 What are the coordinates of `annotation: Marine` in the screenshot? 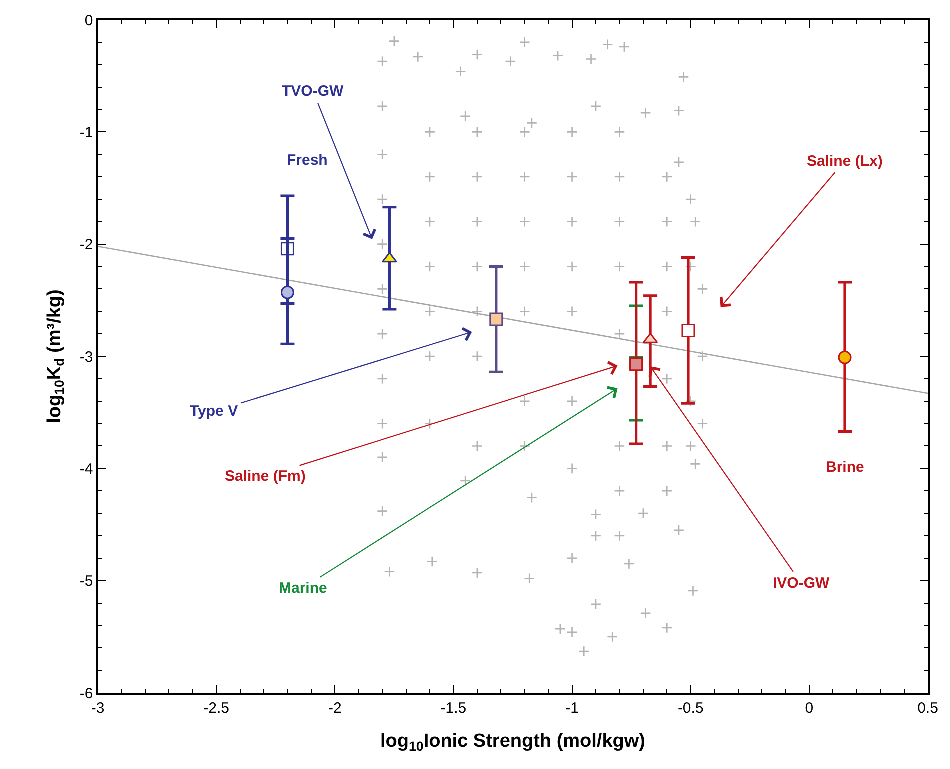 It's located at (303, 588).